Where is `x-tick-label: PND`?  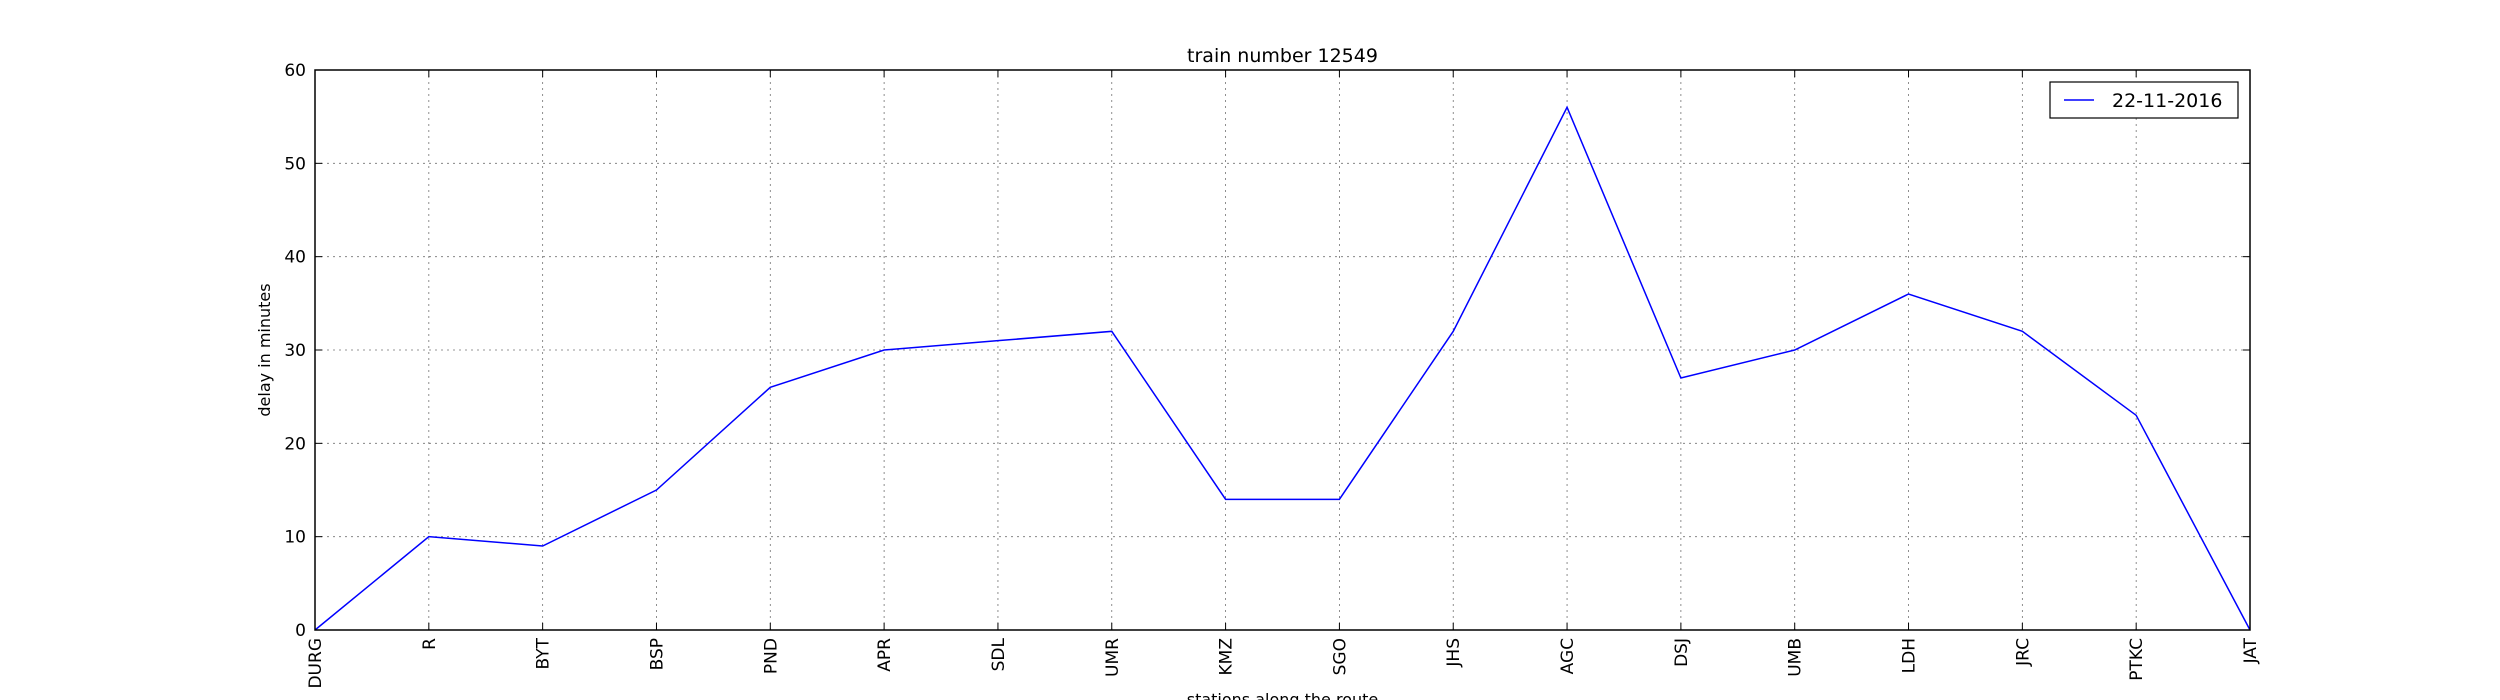 x-tick-label: PND is located at coordinates (771, 656).